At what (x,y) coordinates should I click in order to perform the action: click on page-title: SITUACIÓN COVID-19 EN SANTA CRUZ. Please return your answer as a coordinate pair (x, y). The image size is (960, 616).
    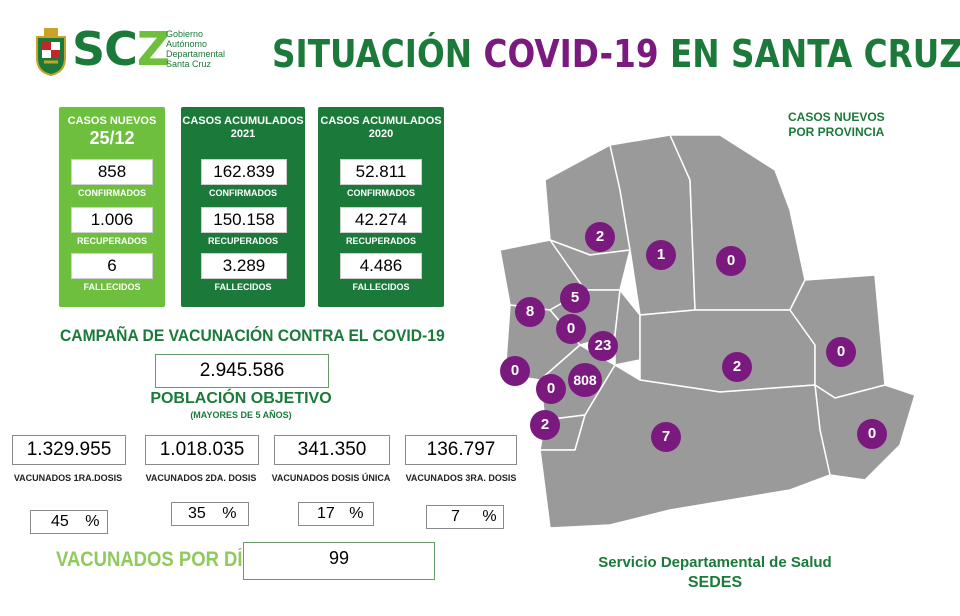
    Looking at the image, I should click on (616, 54).